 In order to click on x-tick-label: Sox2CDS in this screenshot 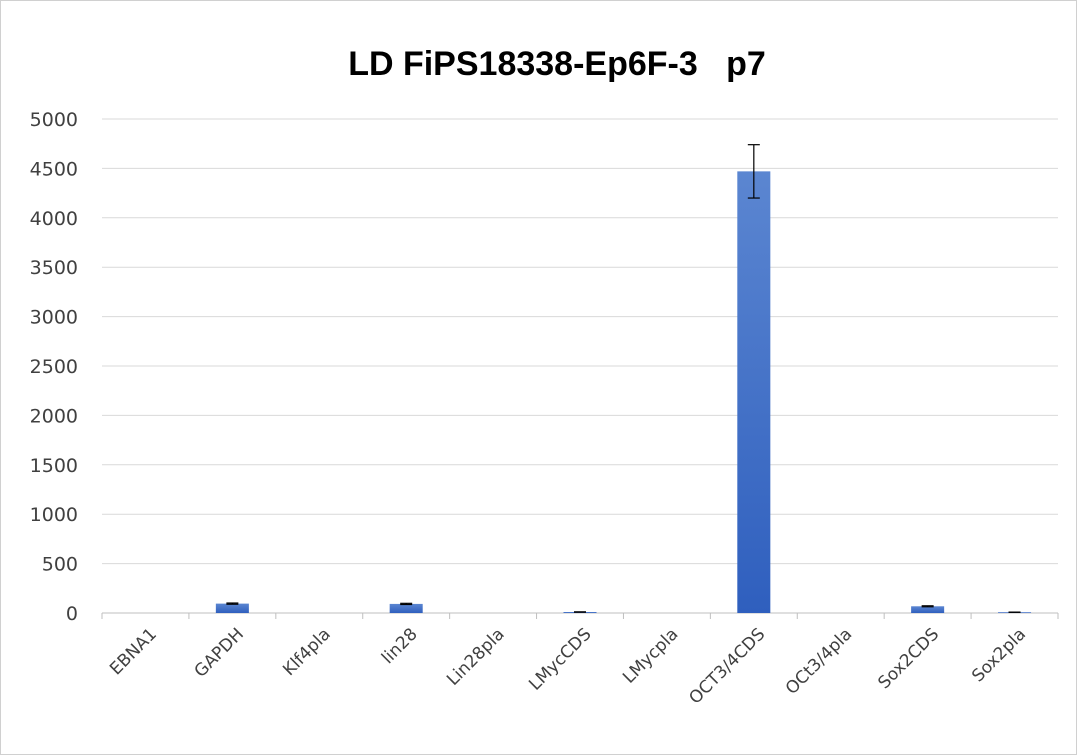, I will do `click(908, 658)`.